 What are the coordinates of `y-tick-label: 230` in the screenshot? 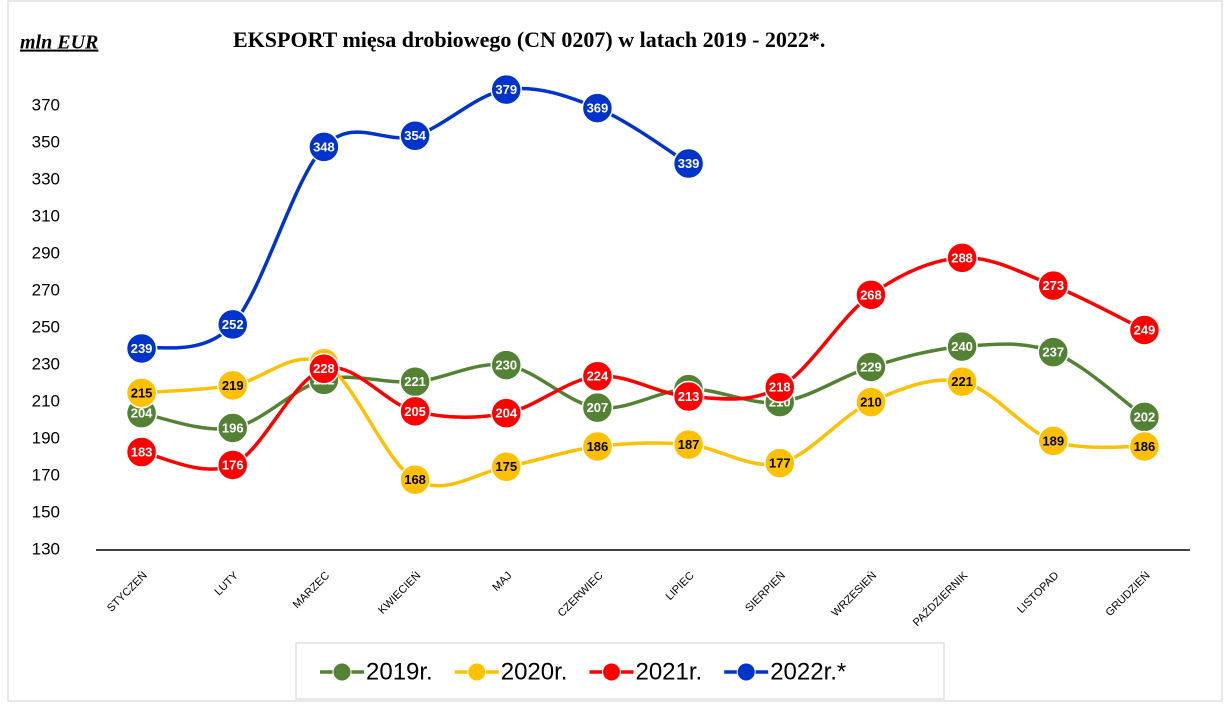 It's located at (46, 364).